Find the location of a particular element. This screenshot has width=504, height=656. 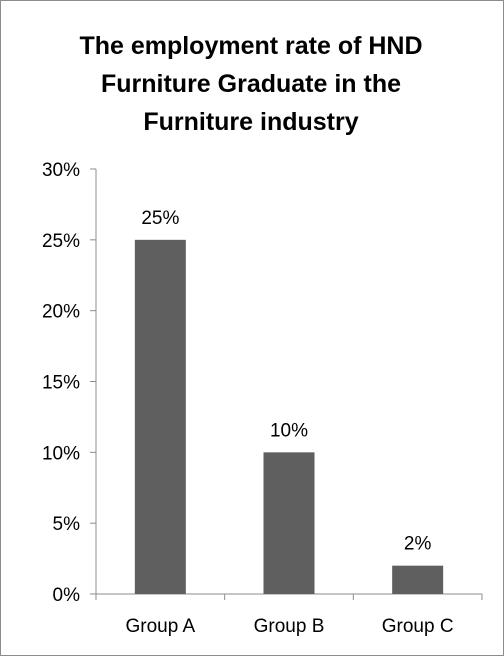

data-label: 2% is located at coordinates (418, 544).